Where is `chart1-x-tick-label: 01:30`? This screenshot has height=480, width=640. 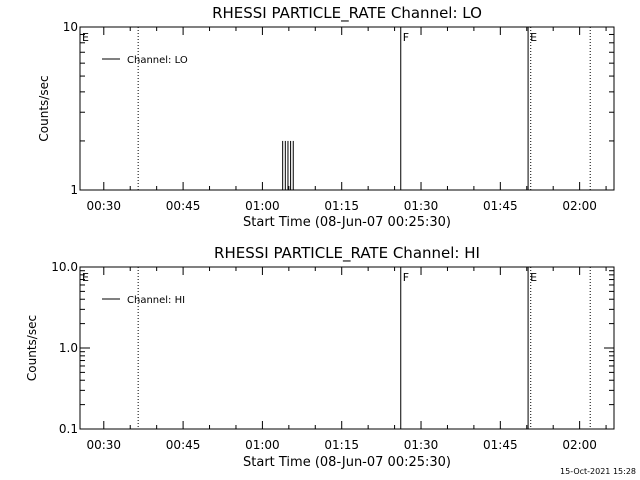 chart1-x-tick-label: 01:30 is located at coordinates (421, 445).